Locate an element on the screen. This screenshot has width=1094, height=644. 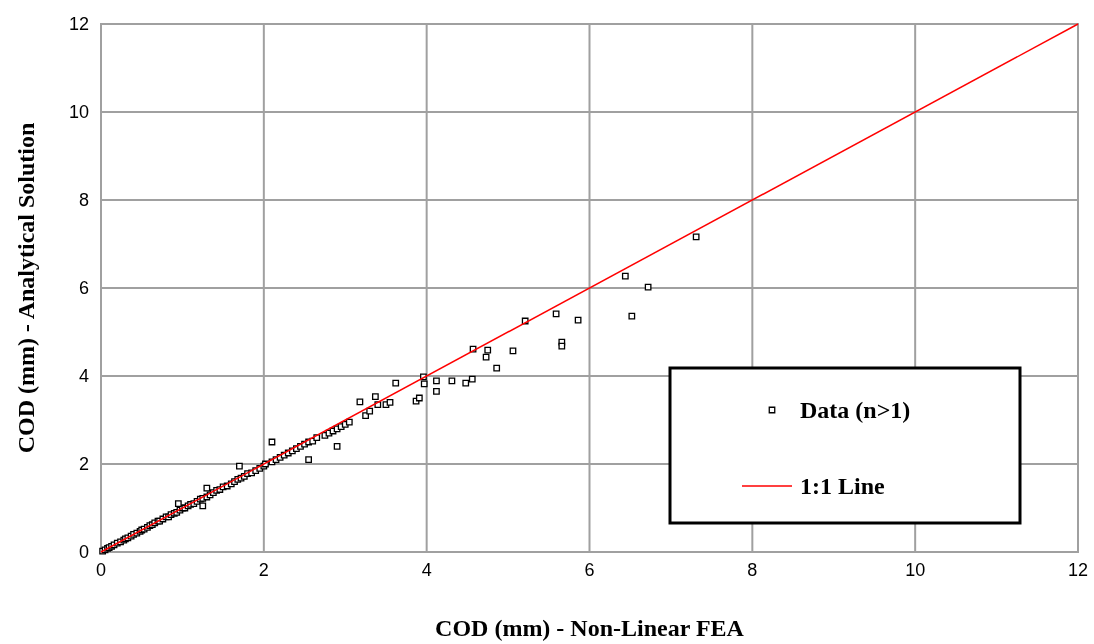
y-axis-title: COD (mm) - Analytical Solution is located at coordinates (26, 288).